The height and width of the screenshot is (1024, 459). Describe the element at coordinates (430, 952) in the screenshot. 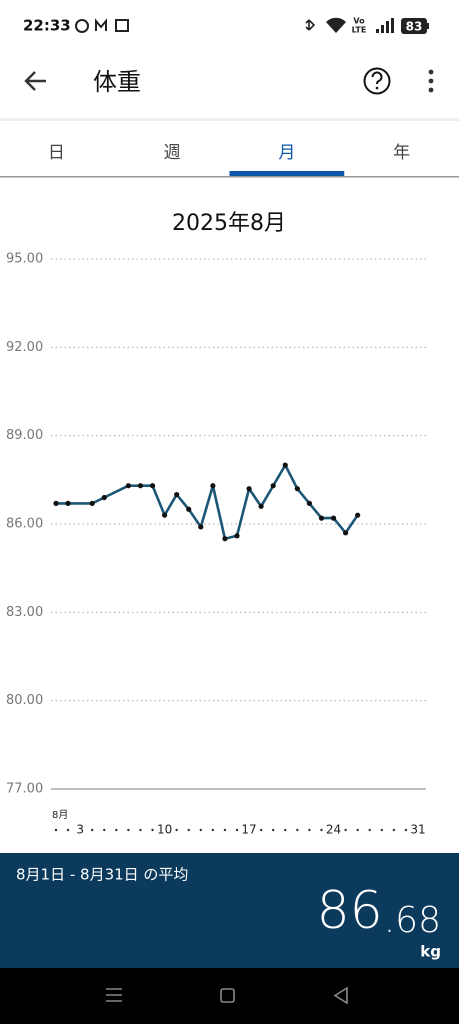

I see `average-unit: kg` at that location.